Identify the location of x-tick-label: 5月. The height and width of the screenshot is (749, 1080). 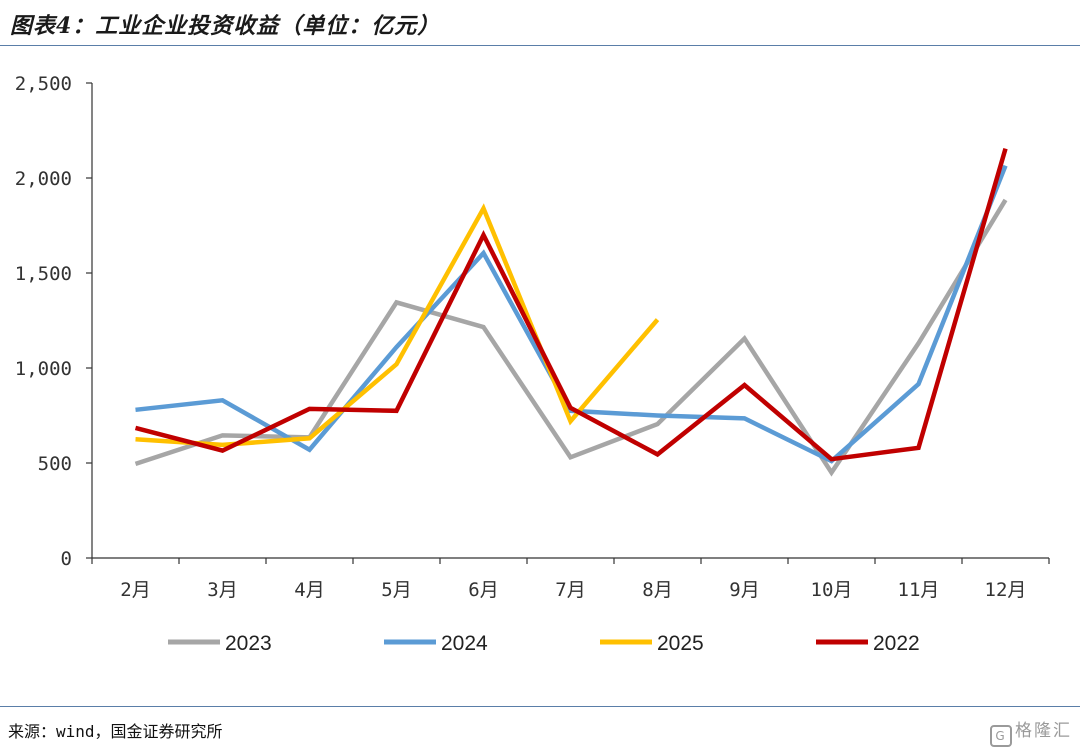
(396, 590).